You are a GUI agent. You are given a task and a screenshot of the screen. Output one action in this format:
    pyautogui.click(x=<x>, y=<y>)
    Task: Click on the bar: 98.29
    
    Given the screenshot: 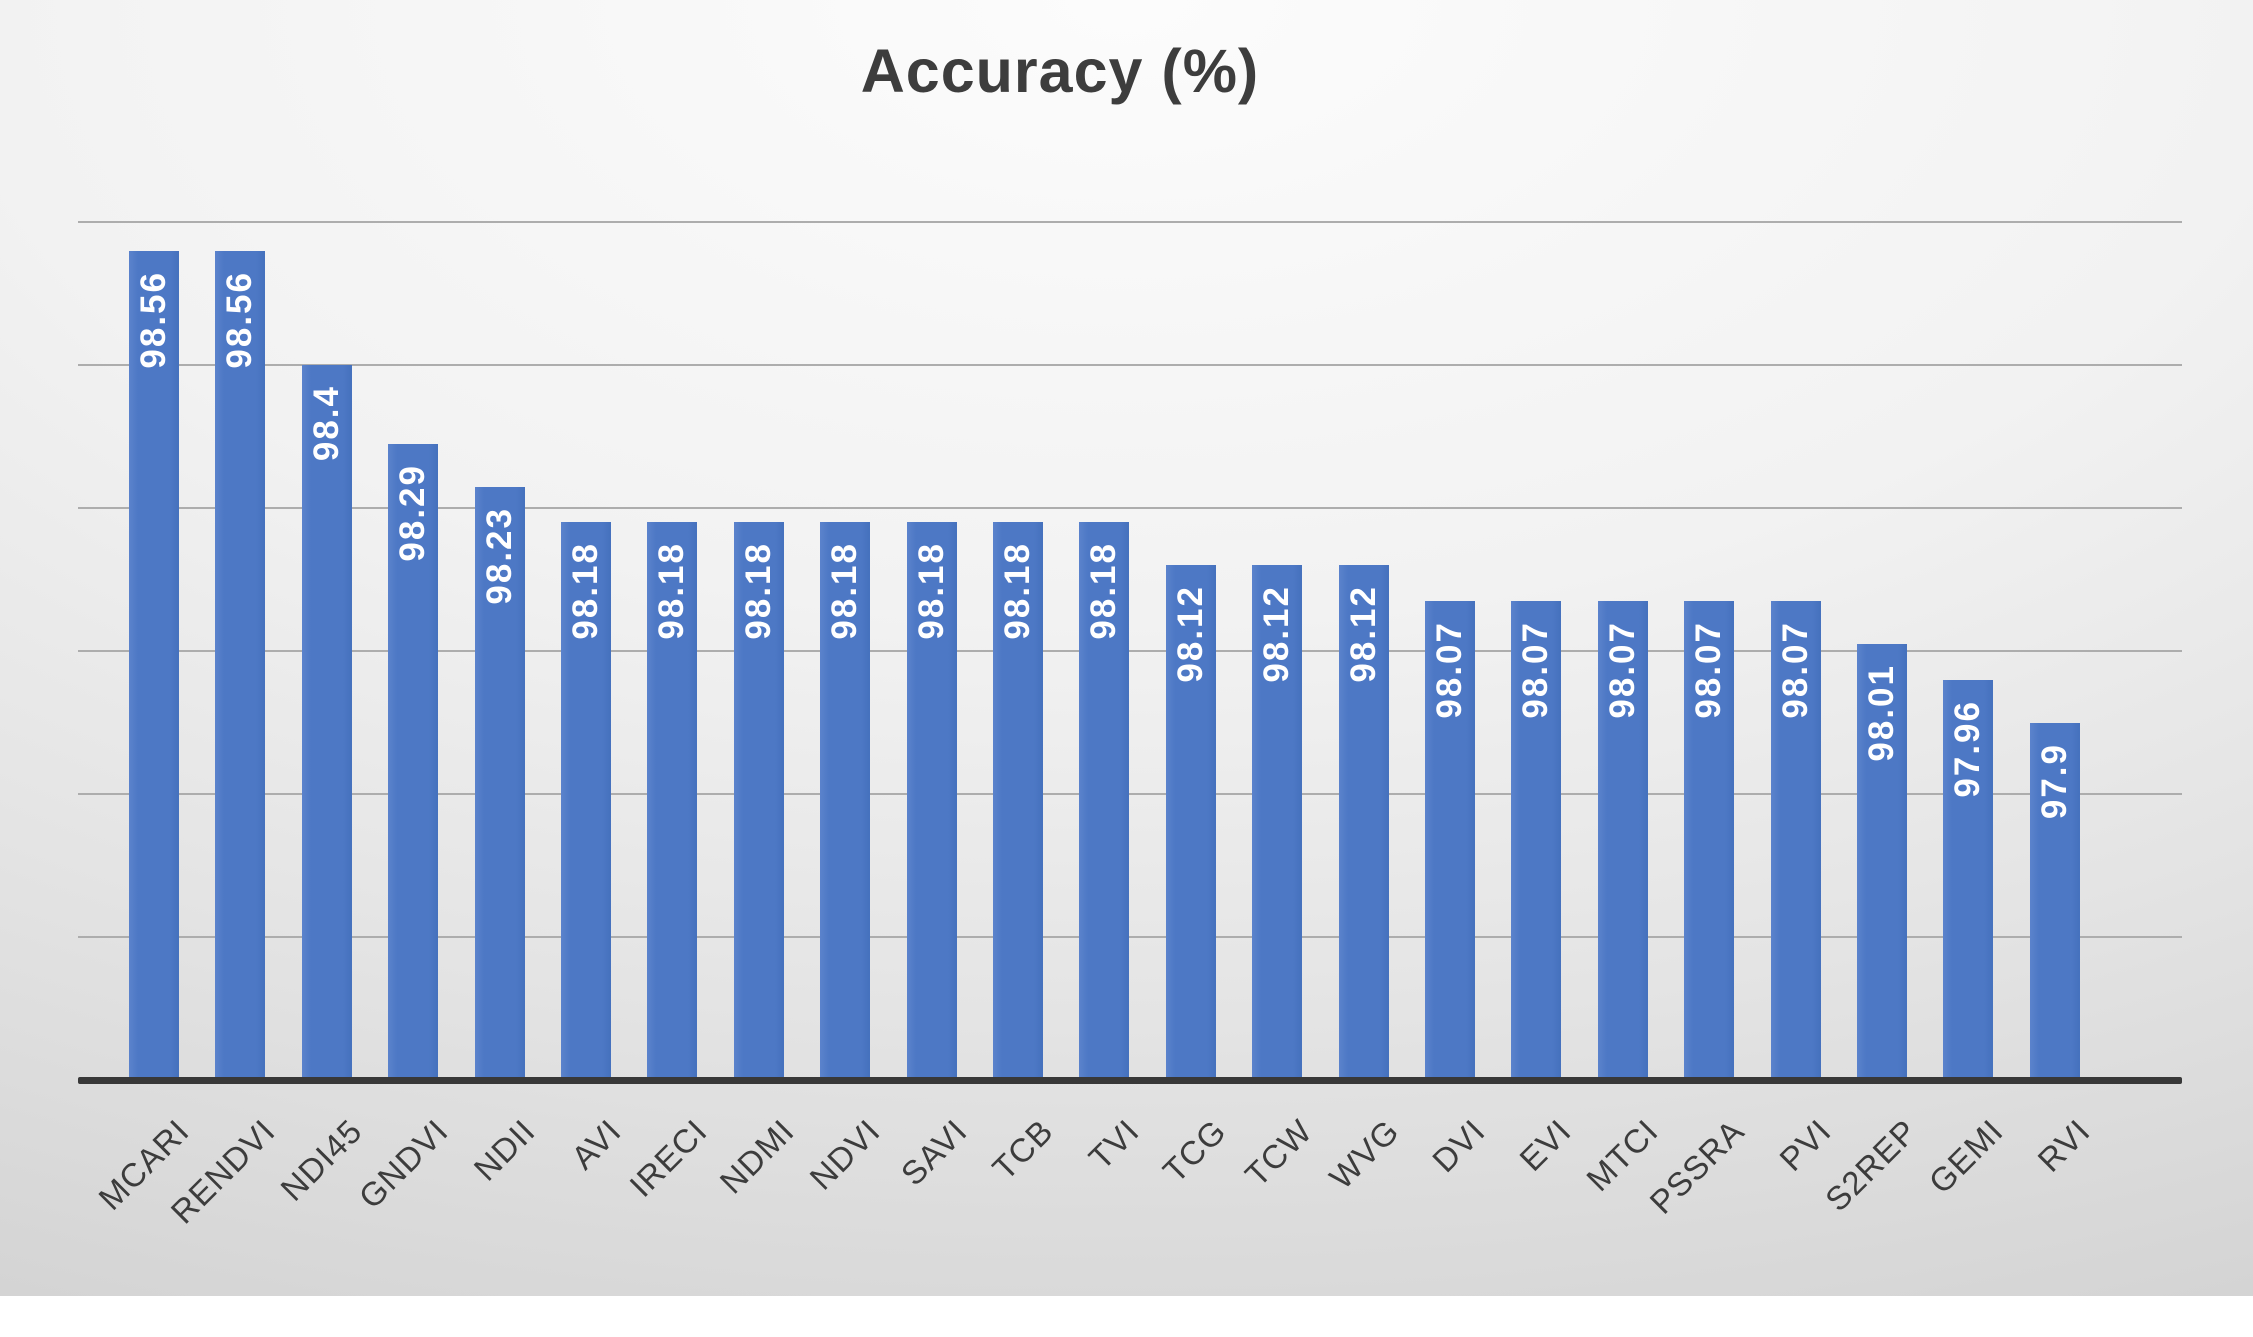 What is the action you would take?
    pyautogui.click(x=413, y=762)
    